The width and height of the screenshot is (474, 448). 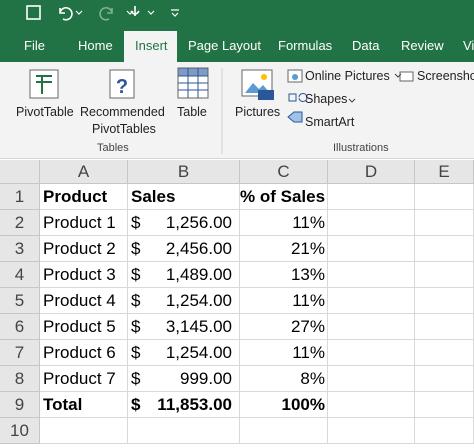 What do you see at coordinates (84, 172) in the screenshot?
I see `column-header: A` at bounding box center [84, 172].